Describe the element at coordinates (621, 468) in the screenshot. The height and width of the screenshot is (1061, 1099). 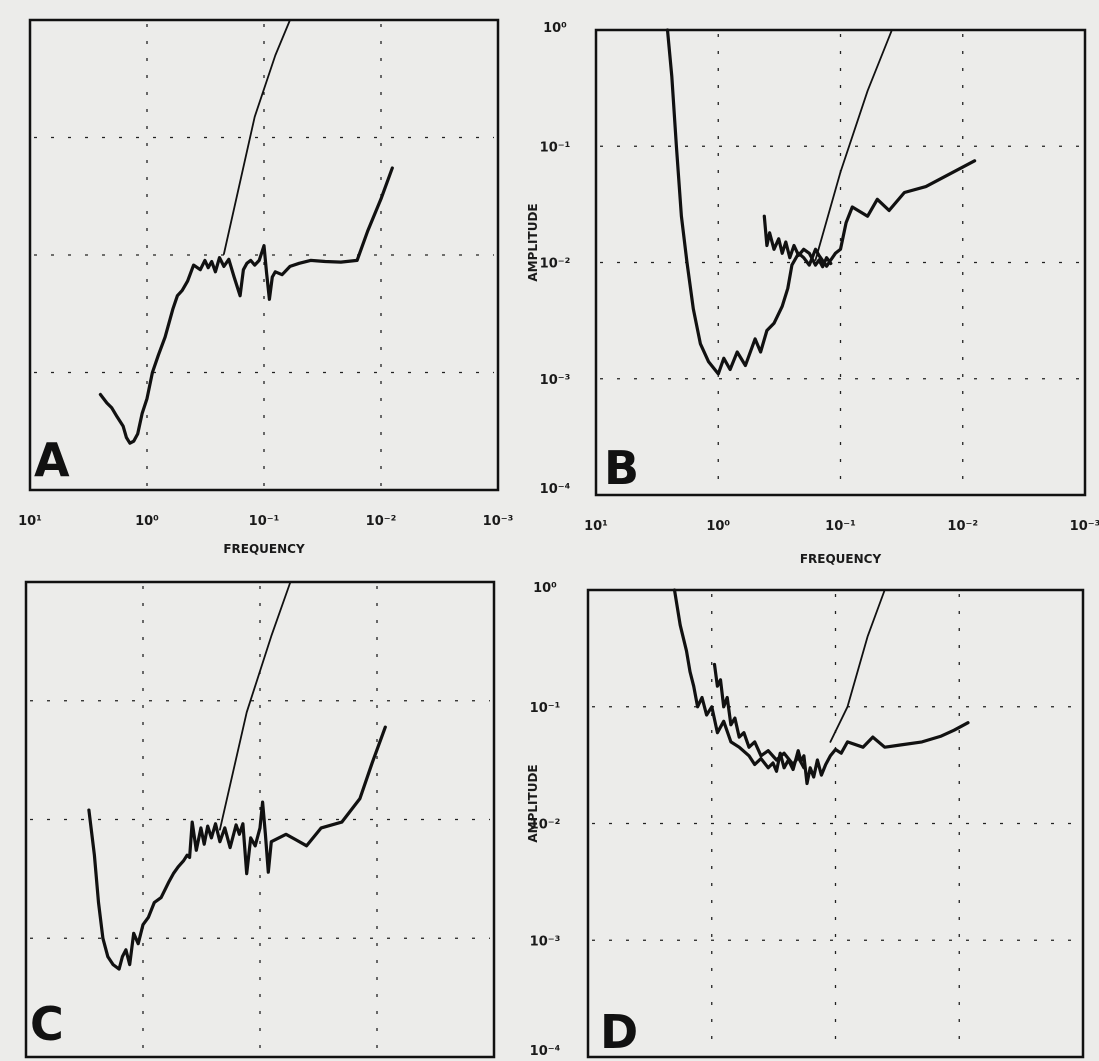
I see `panel-letter-b: B` at that location.